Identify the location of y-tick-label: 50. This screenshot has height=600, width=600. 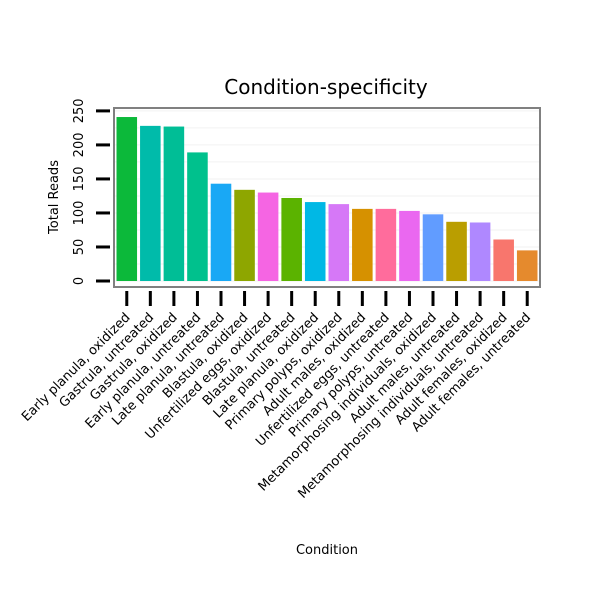
(79, 247).